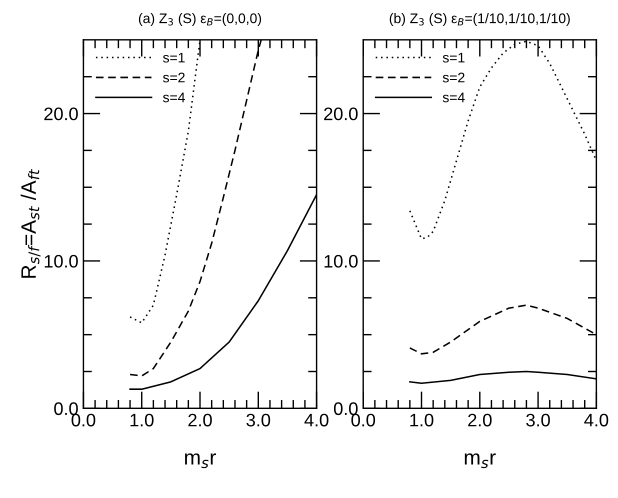  I want to click on y-axis-title: R$_{s/f}$=A$_{st}$ /A$_{ft}$, so click(30, 223).